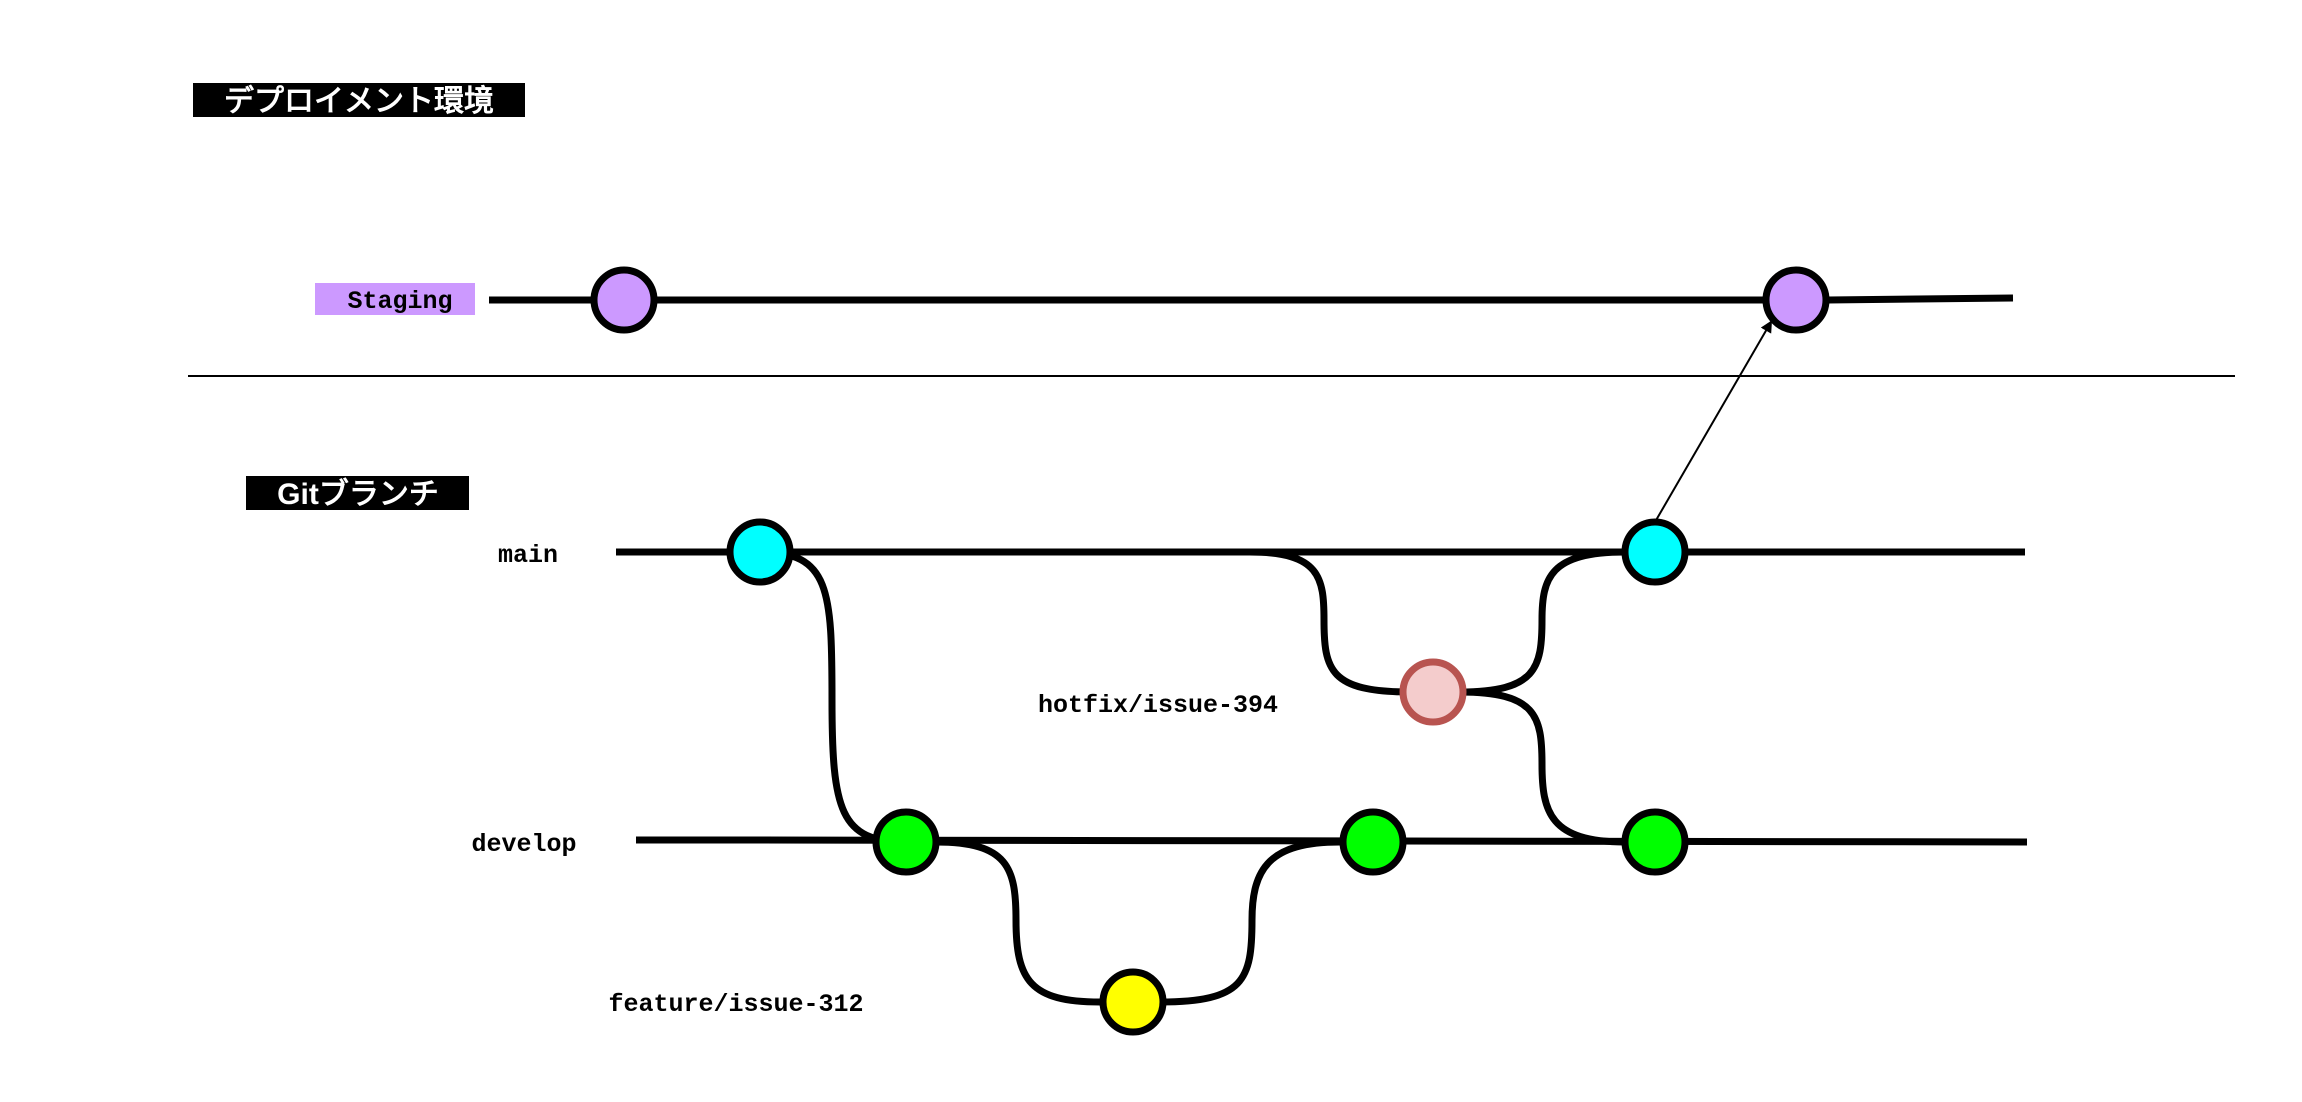 This screenshot has width=2302, height=1102. Describe the element at coordinates (1133, 1002) in the screenshot. I see `feature-commit` at that location.